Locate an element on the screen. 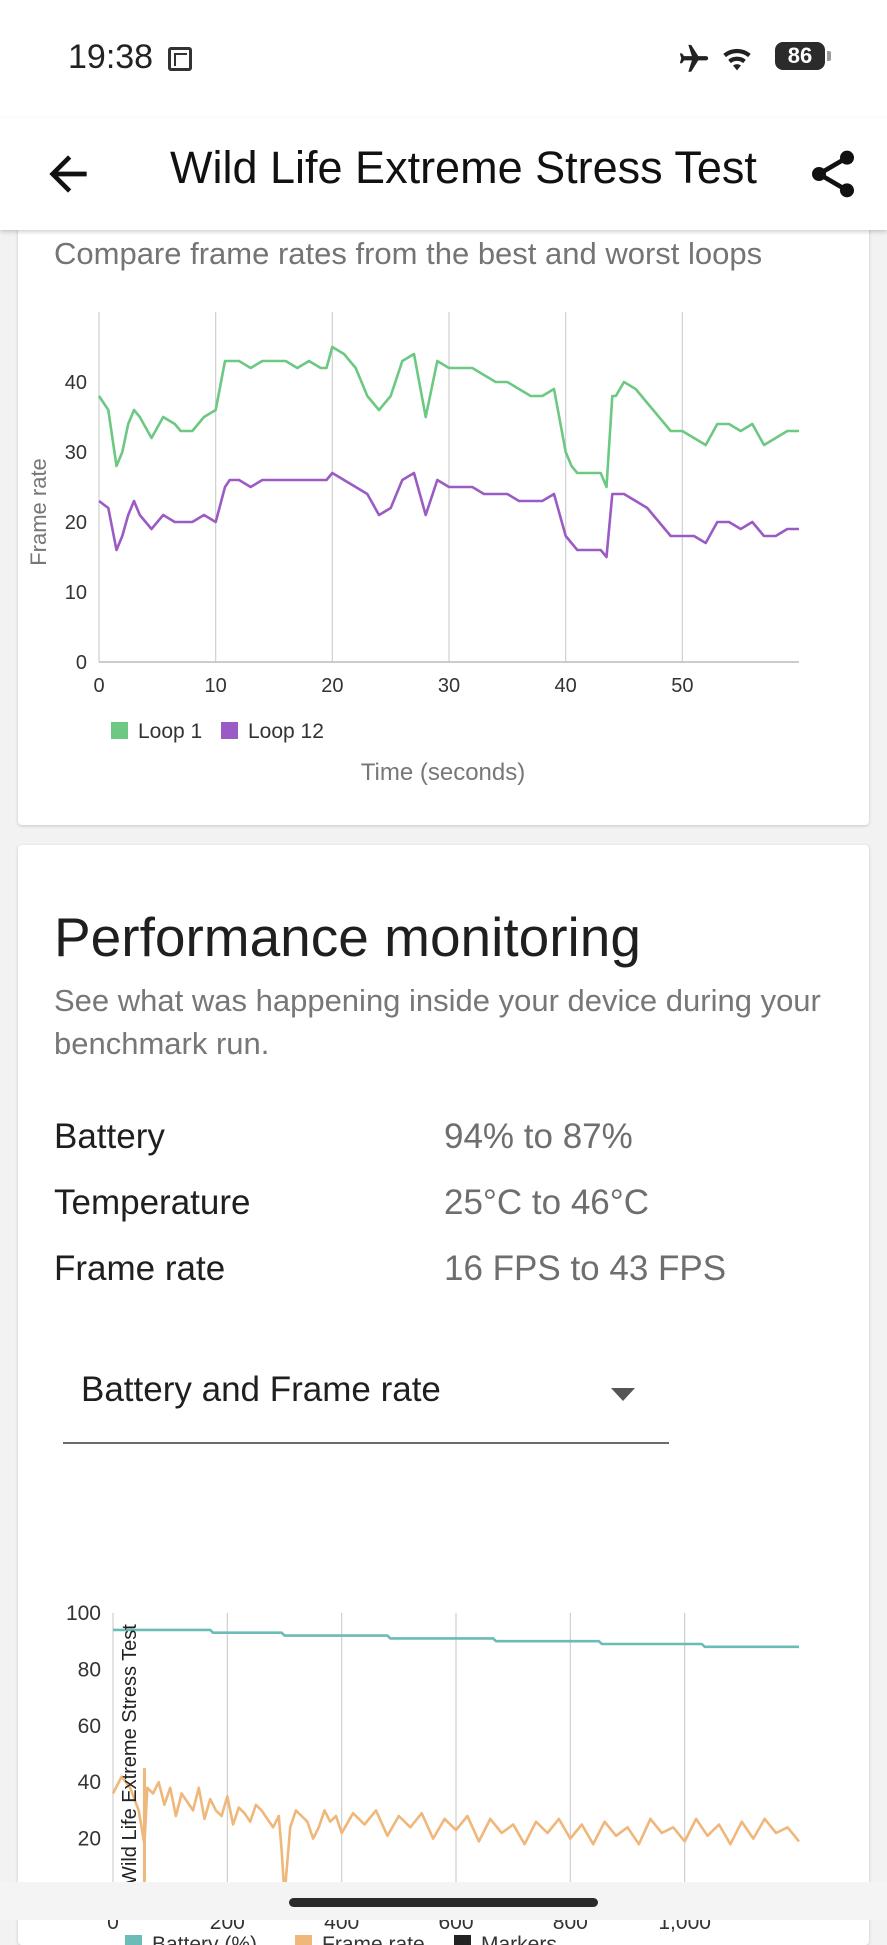 The width and height of the screenshot is (887, 1945). app-bar: Wild Life Extreme Stress Test is located at coordinates (443, 174).